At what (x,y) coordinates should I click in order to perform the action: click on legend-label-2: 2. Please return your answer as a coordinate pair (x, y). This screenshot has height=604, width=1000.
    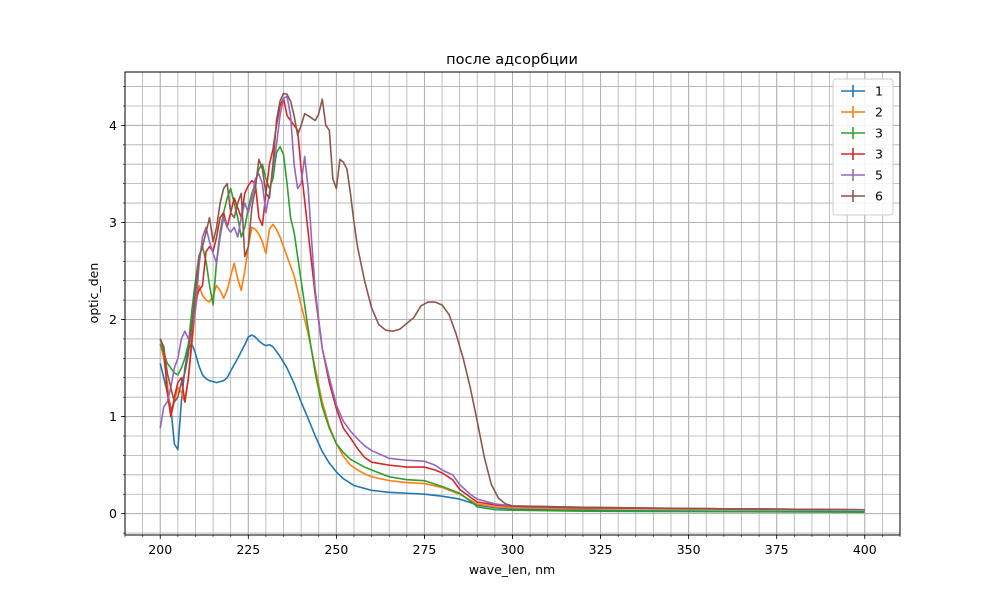
    Looking at the image, I should click on (879, 112).